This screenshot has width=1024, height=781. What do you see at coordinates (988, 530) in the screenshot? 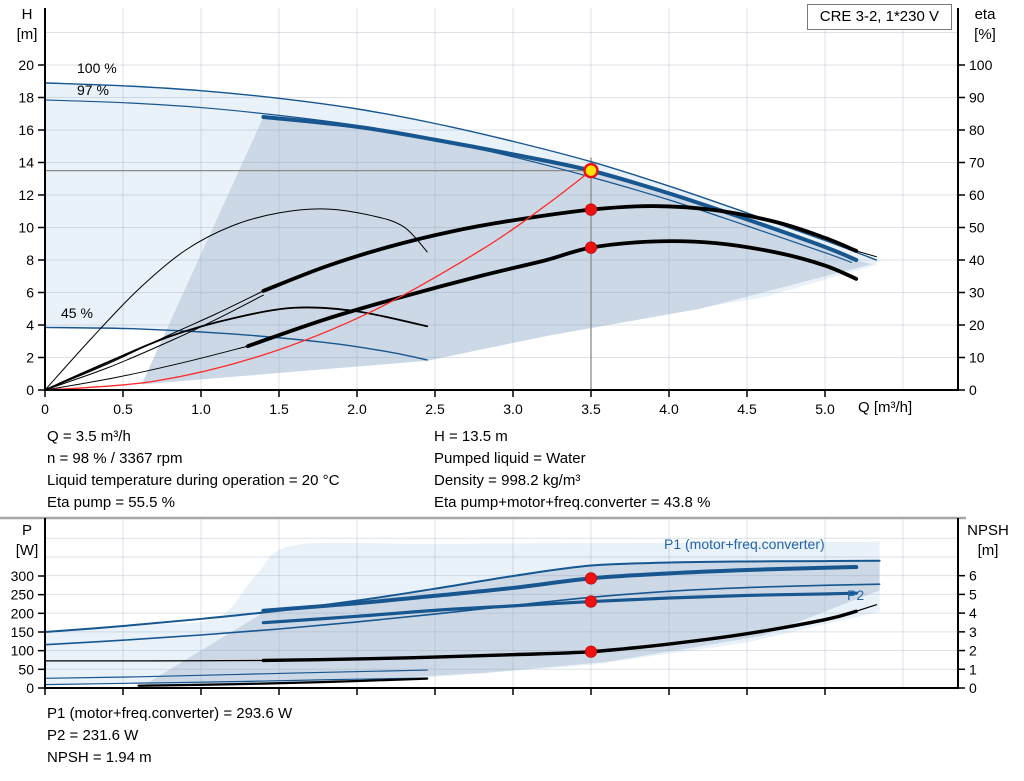
I see `axis-label-npsh-symbol: NPSH` at bounding box center [988, 530].